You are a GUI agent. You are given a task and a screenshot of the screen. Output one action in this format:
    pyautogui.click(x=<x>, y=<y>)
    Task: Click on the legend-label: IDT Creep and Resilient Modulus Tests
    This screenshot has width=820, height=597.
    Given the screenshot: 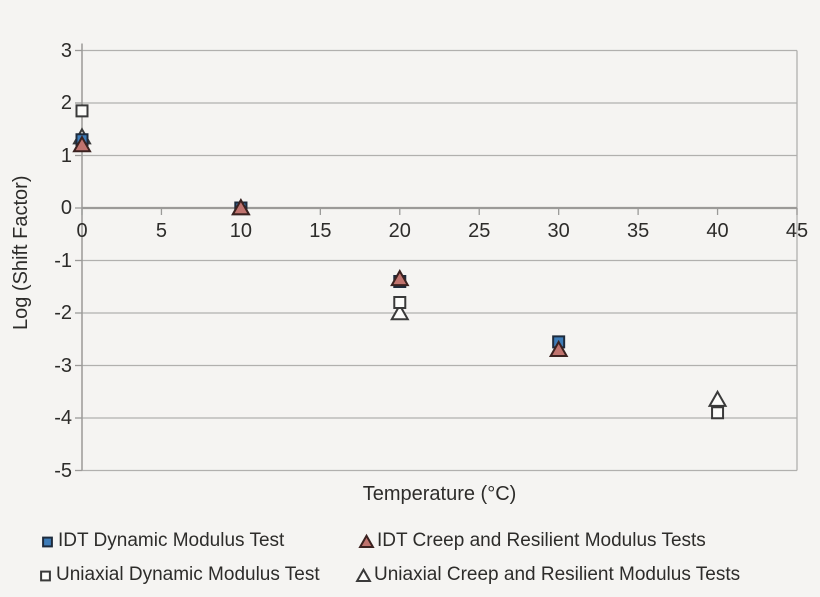 What is the action you would take?
    pyautogui.click(x=541, y=540)
    